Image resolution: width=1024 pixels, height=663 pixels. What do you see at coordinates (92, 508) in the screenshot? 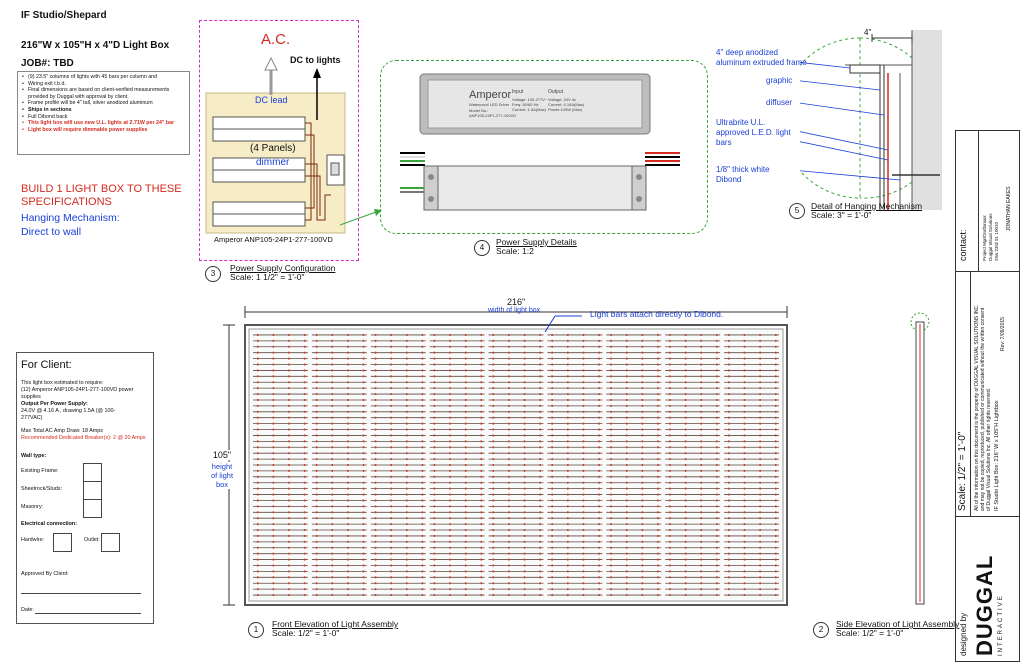
I see `masonry-checkbox` at bounding box center [92, 508].